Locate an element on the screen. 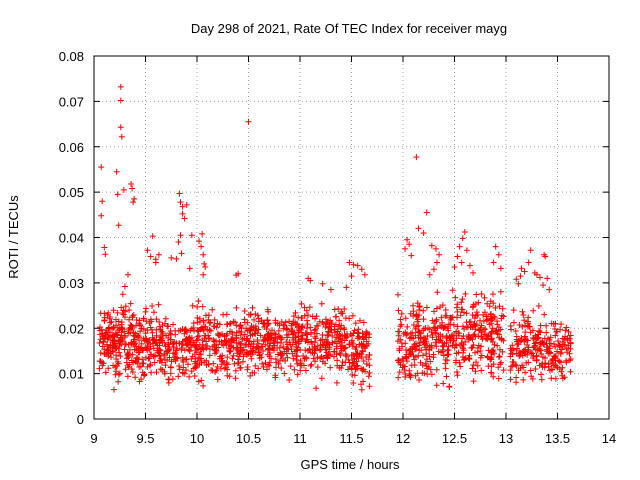 Image resolution: width=640 pixels, height=480 pixels. x-tick-label: 11.5 is located at coordinates (351, 438).